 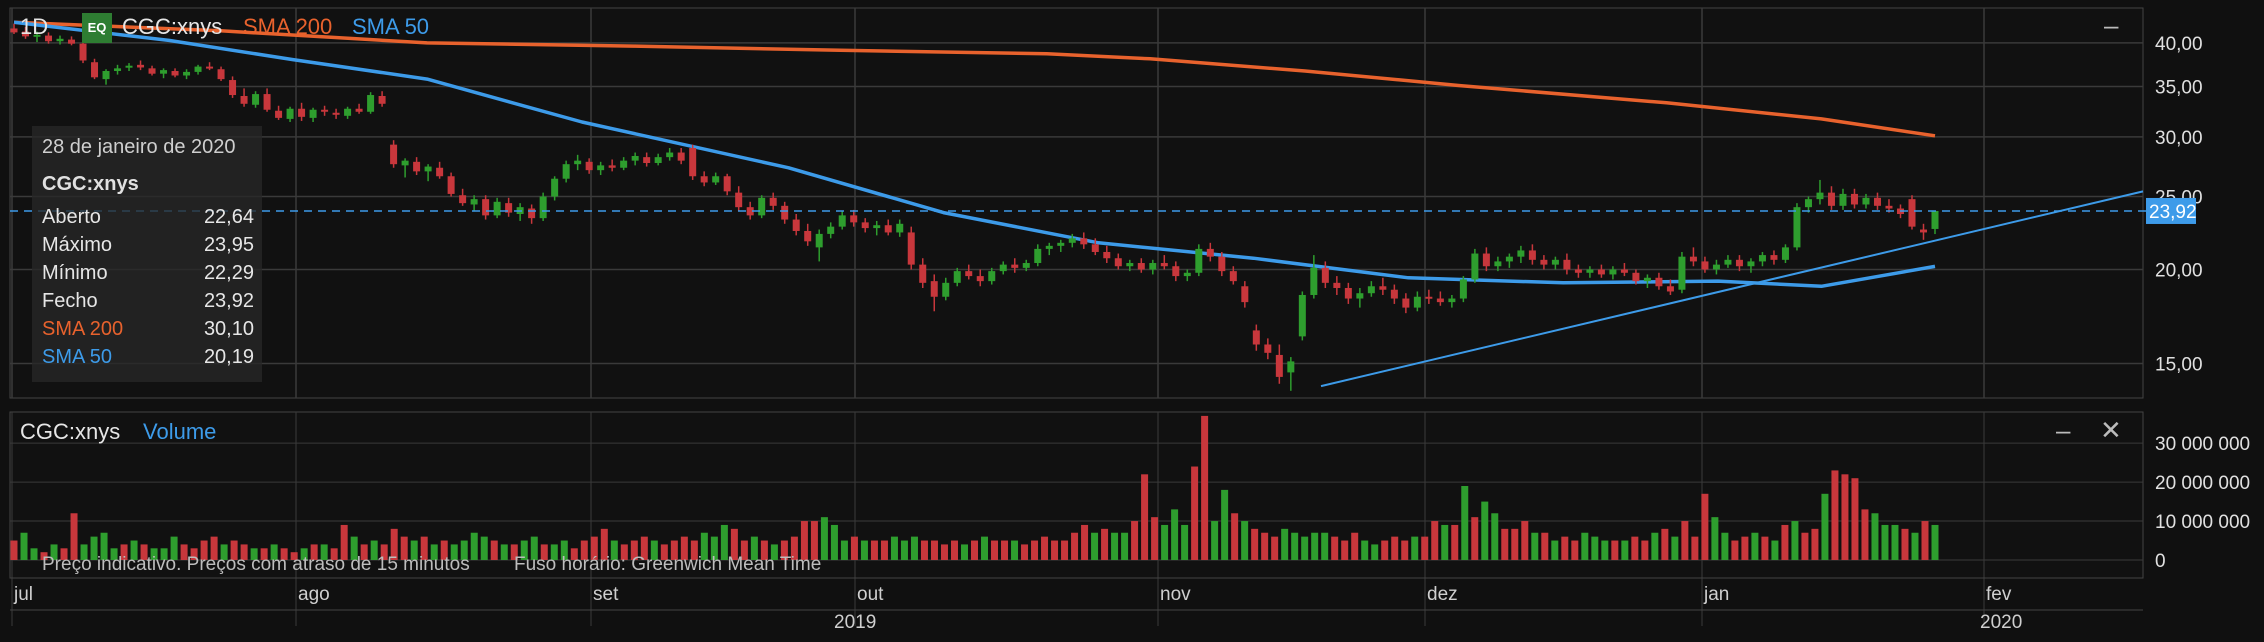 I want to click on price-tick-label: 30,00, so click(x=2179, y=138).